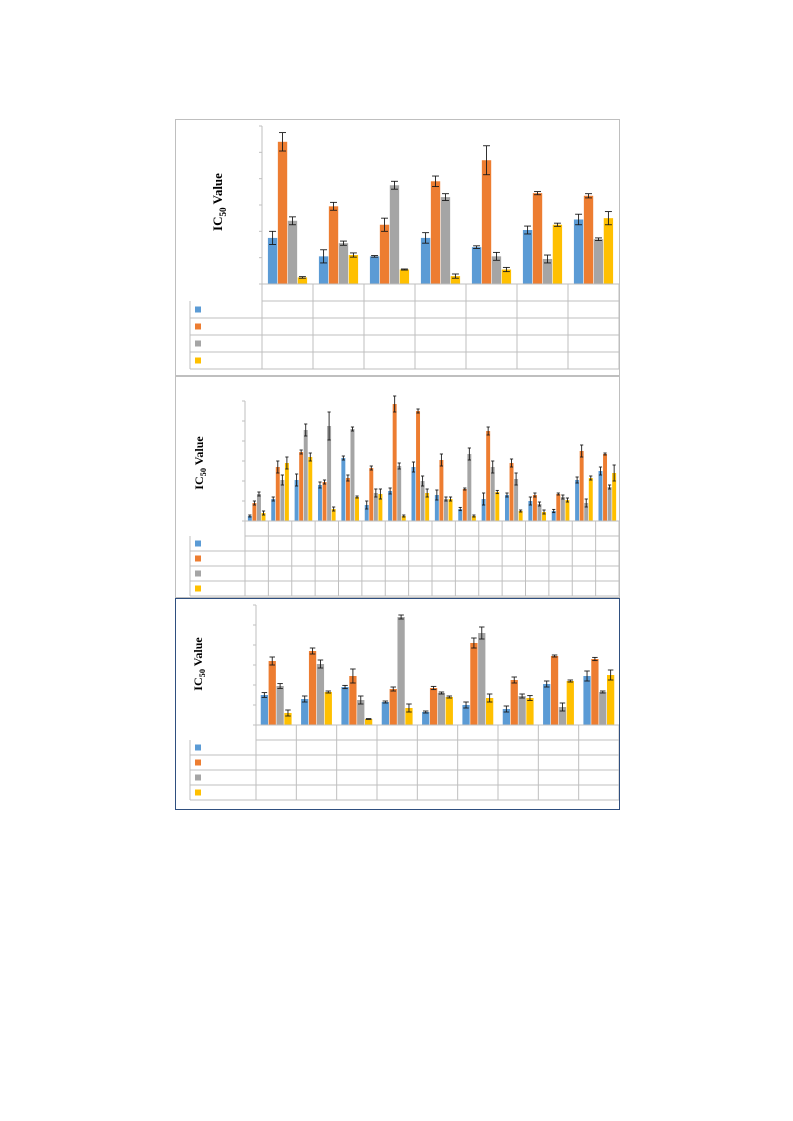  What do you see at coordinates (312, 651) in the screenshot?
I see `error-bar-s2-c2` at bounding box center [312, 651].